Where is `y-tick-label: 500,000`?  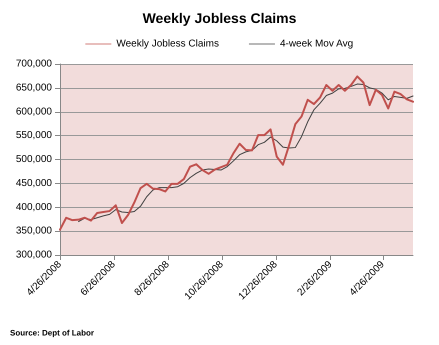
y-tick-label: 500,000 is located at coordinates (34, 159).